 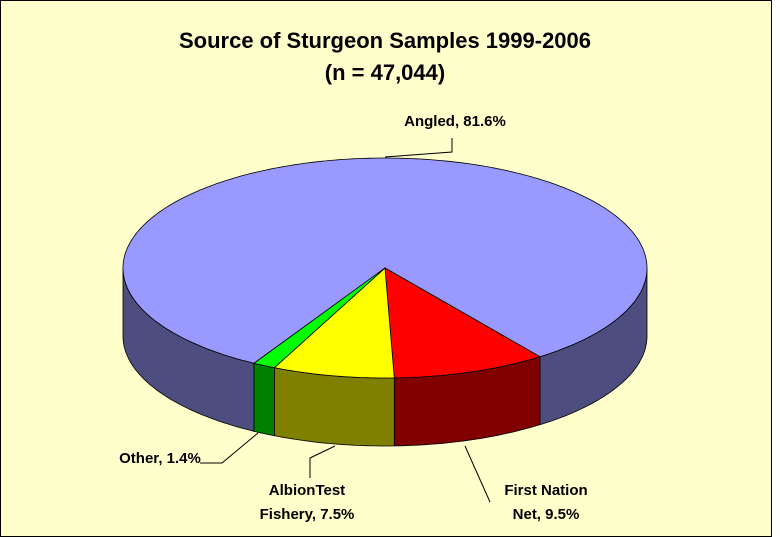 What do you see at coordinates (545, 490) in the screenshot?
I see `data-label: First Nation` at bounding box center [545, 490].